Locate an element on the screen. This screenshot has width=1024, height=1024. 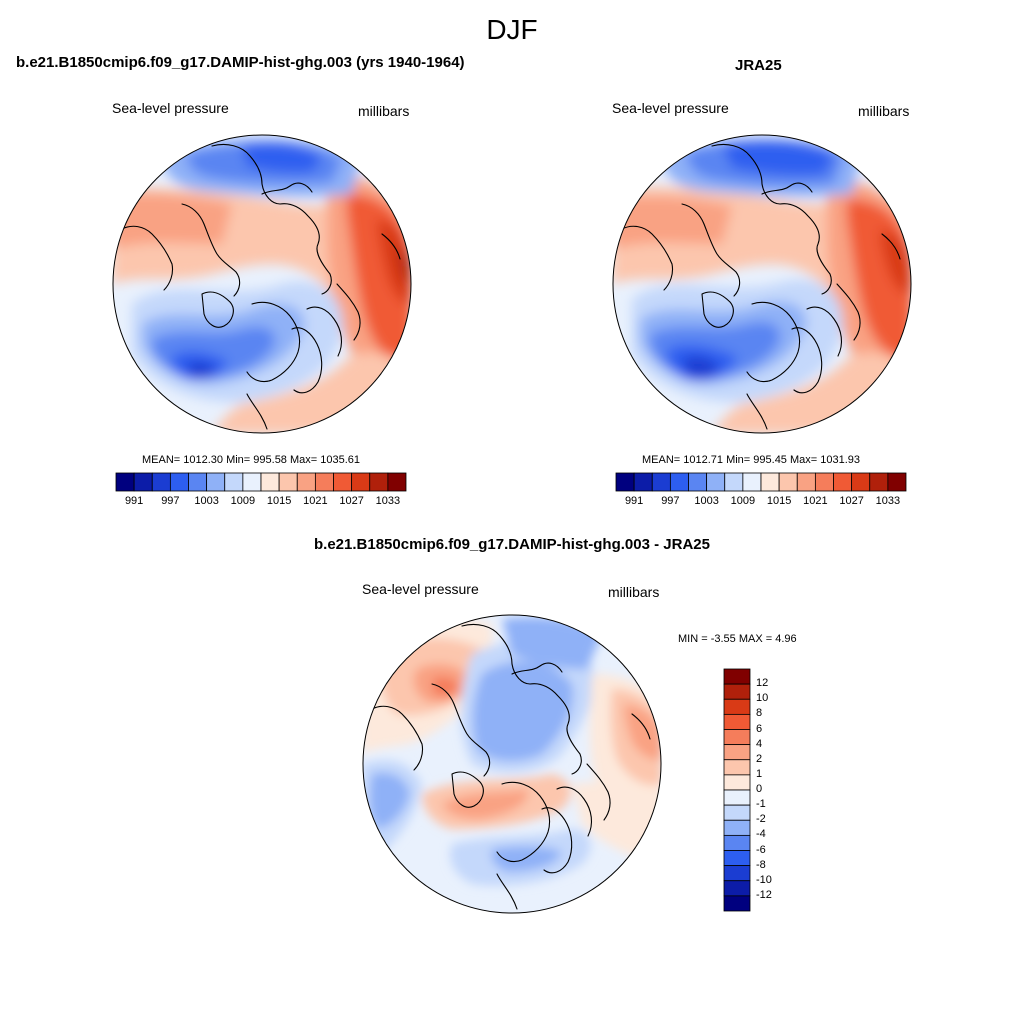
colorbar-obs-tick-label: 991 is located at coordinates (634, 501).